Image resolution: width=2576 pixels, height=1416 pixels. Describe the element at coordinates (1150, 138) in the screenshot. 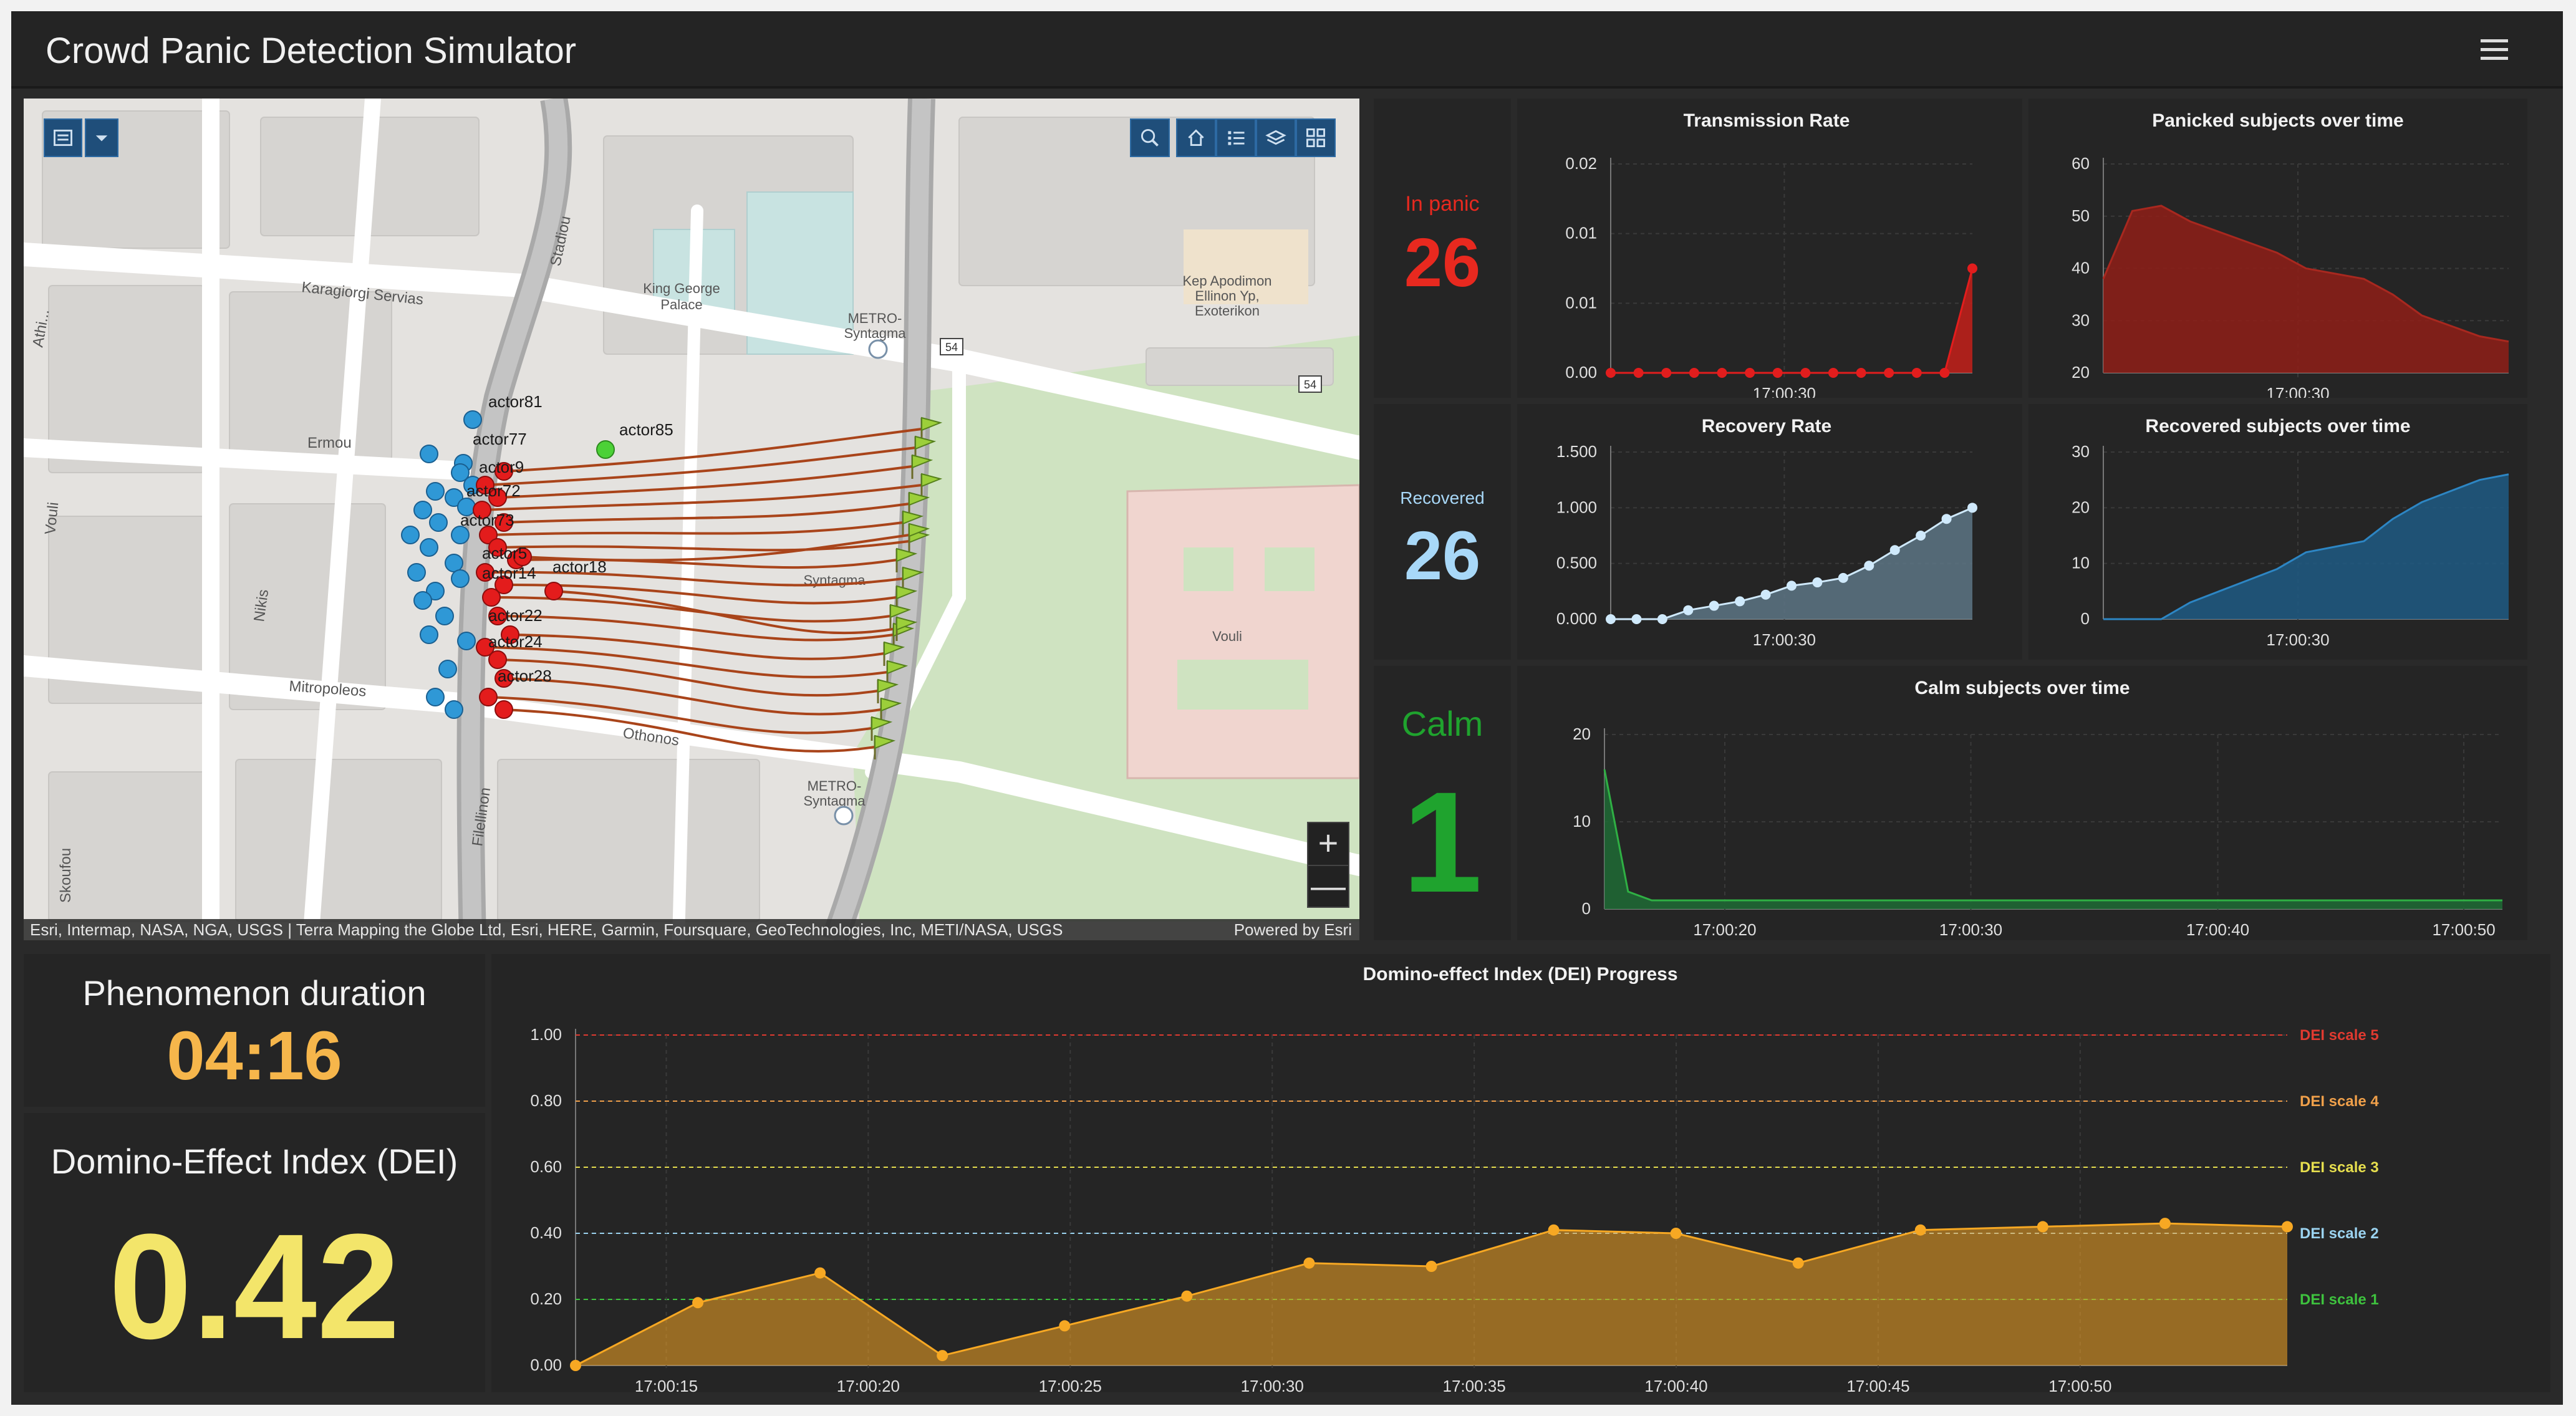

I see `search-button` at that location.